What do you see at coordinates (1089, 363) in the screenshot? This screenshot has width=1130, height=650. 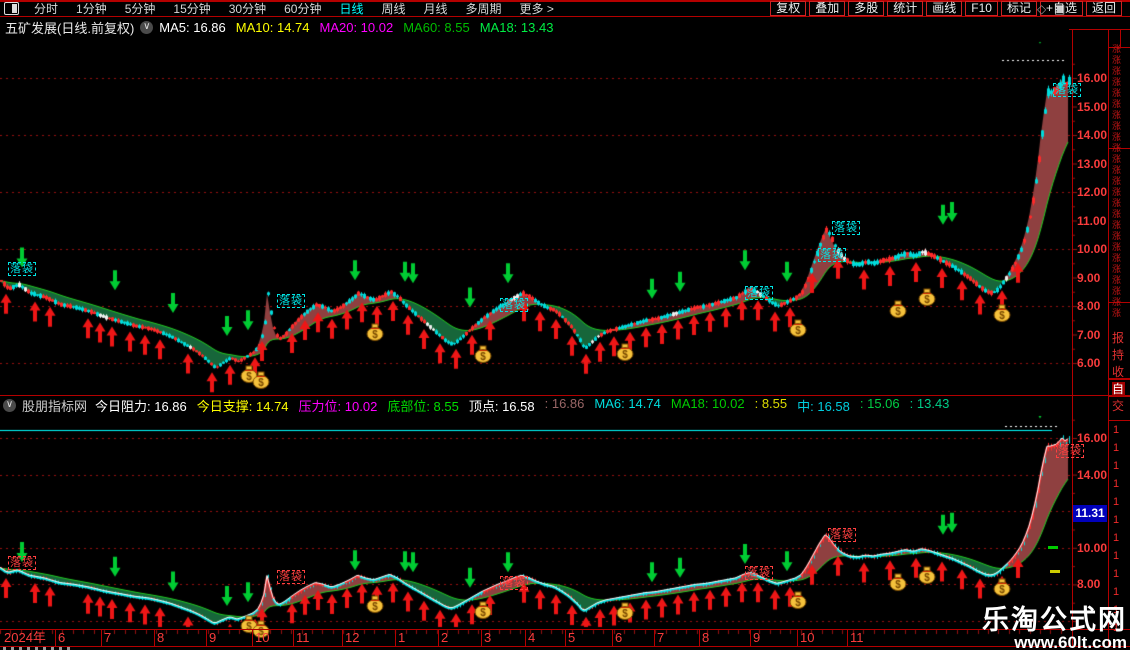 I see `top-price-label-10: 6.00` at bounding box center [1089, 363].